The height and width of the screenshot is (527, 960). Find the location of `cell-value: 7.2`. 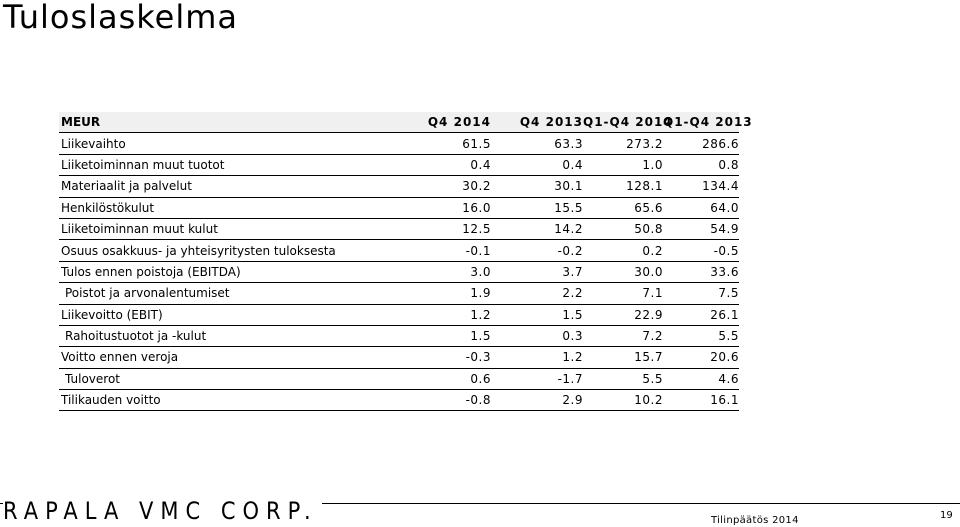

cell-value: 7.2 is located at coordinates (623, 336).